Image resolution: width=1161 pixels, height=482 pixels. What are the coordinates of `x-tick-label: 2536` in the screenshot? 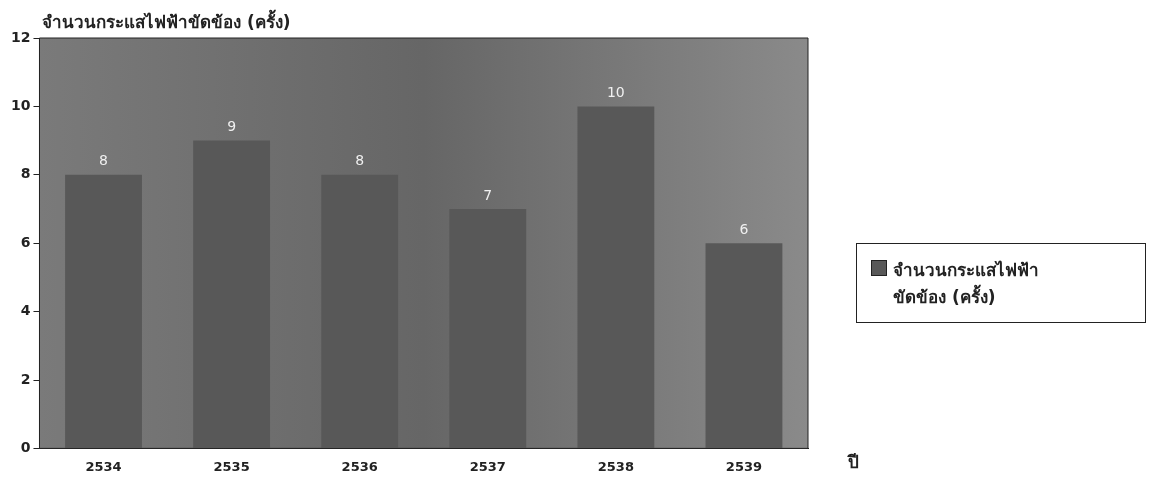 It's located at (359, 466).